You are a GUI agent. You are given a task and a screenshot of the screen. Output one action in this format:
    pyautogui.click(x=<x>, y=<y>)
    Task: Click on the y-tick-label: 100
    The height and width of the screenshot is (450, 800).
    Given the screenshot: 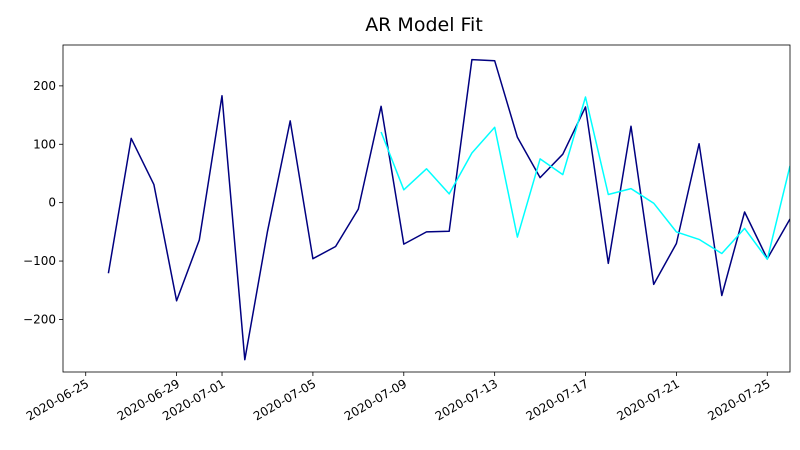 What is the action you would take?
    pyautogui.click(x=44, y=144)
    